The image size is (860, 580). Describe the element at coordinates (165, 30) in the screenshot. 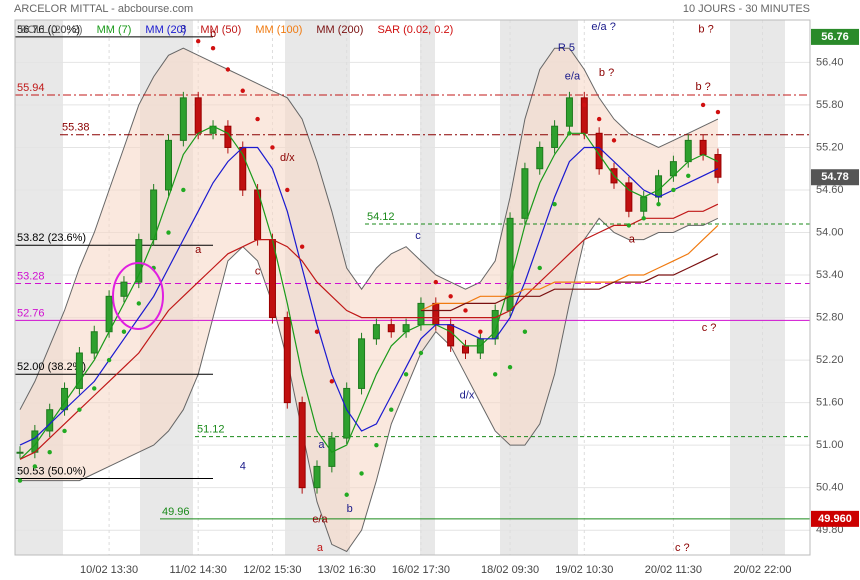

I see `legend-entry: MM (20)` at that location.